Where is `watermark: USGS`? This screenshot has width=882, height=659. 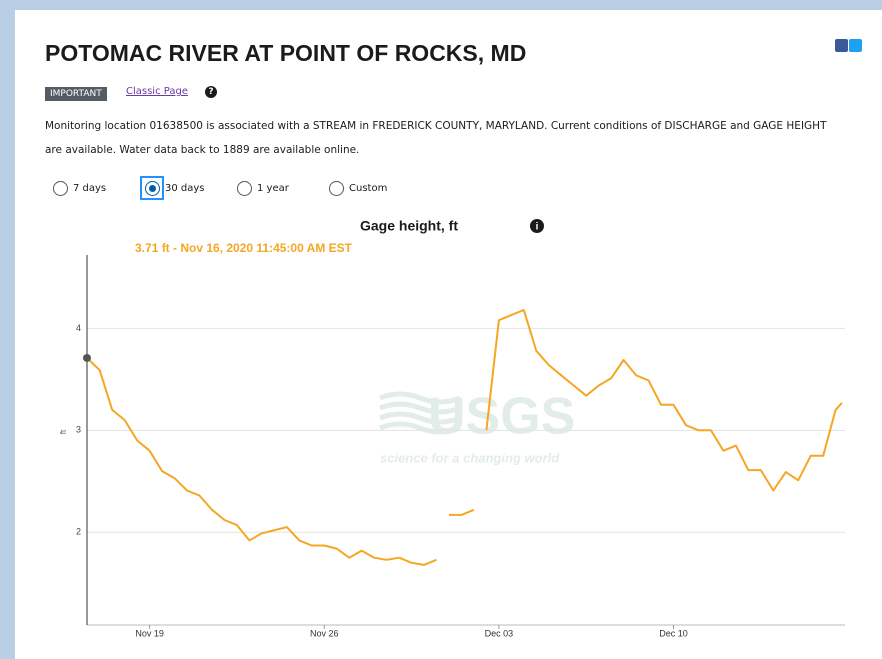
watermark: USGS is located at coordinates (501, 417).